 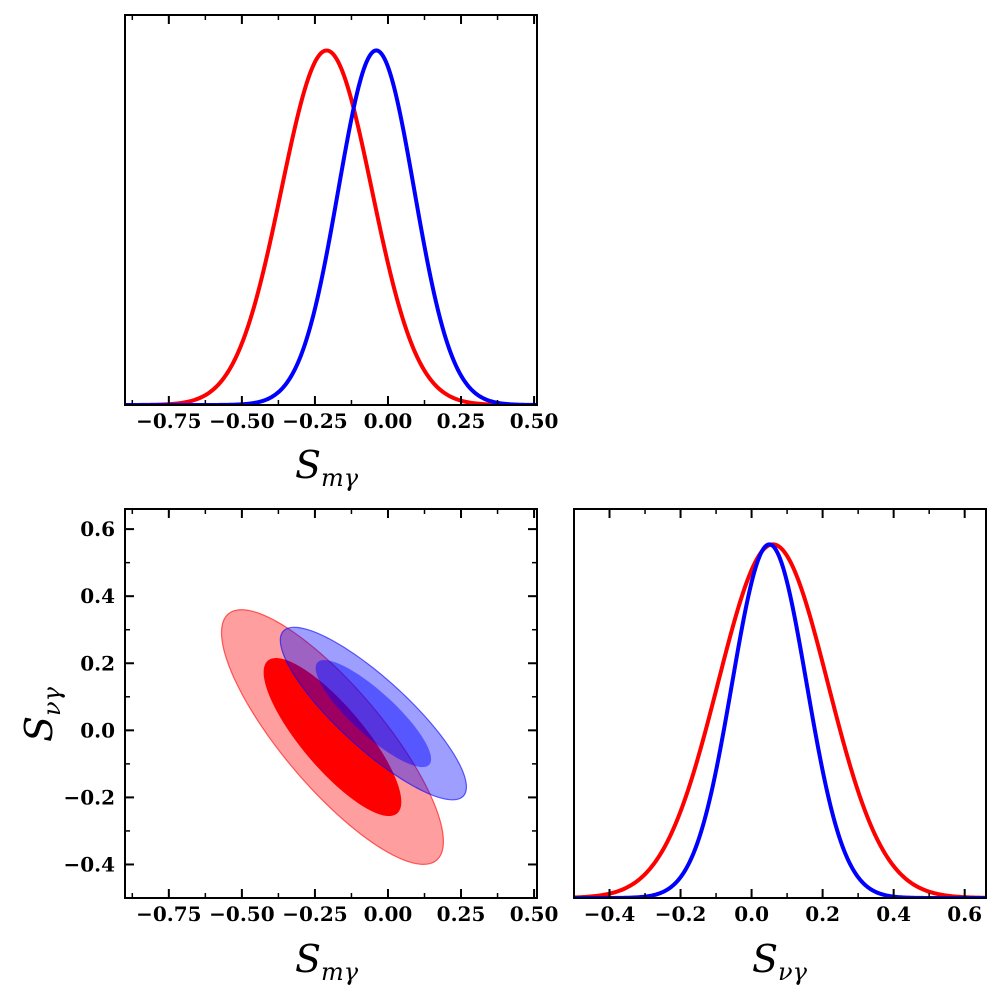 I want to click on right-curve-blue, so click(x=780, y=720).